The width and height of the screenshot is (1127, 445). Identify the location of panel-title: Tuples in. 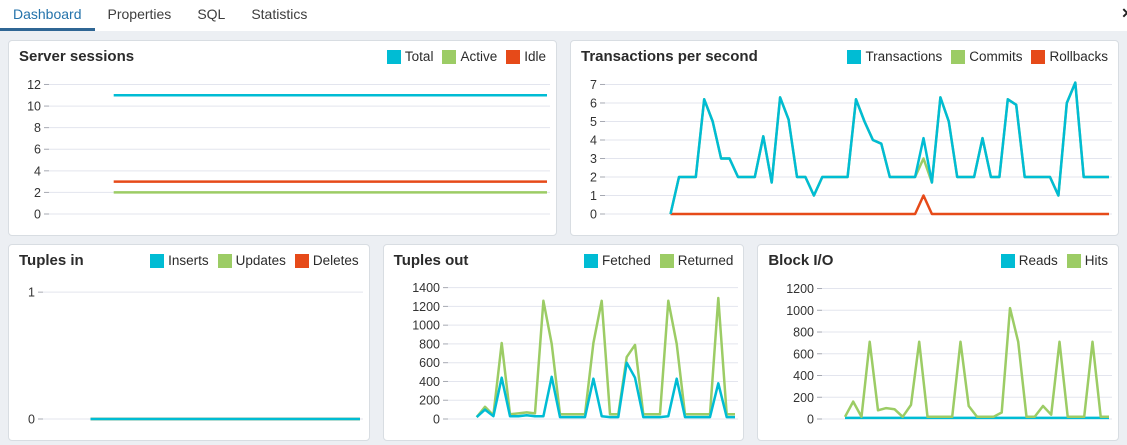
(51, 260).